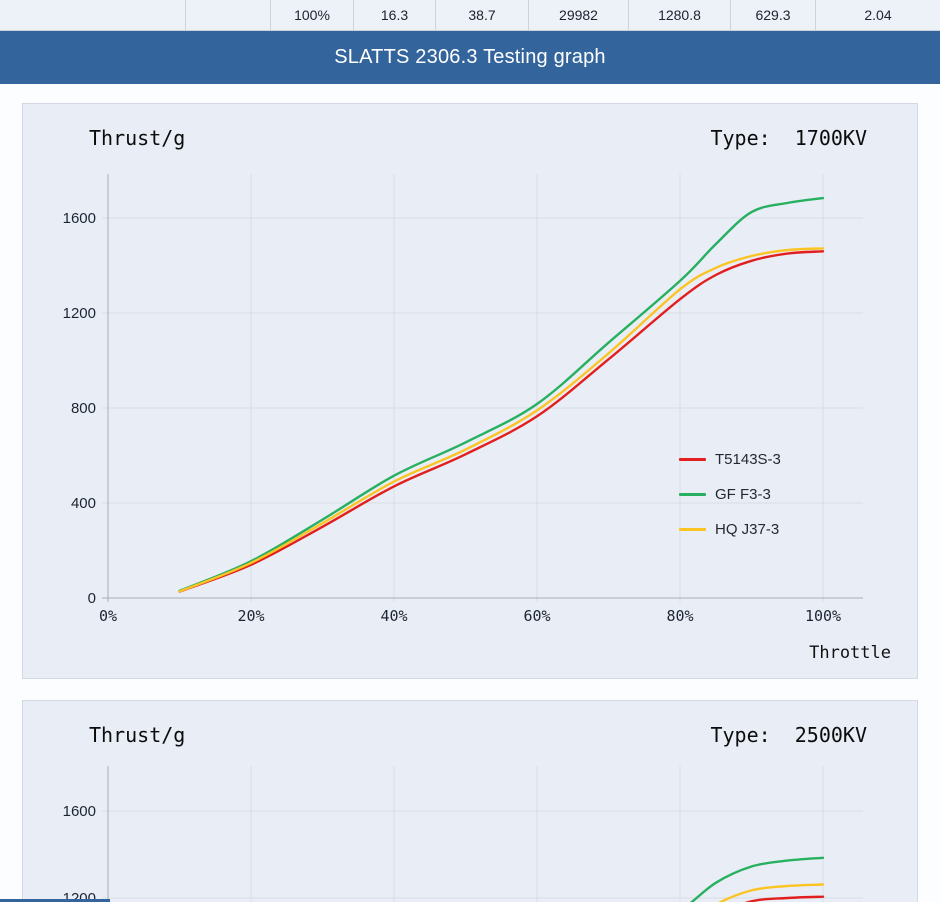 The width and height of the screenshot is (940, 902). What do you see at coordinates (83, 408) in the screenshot?
I see `y-tick-label: 800` at bounding box center [83, 408].